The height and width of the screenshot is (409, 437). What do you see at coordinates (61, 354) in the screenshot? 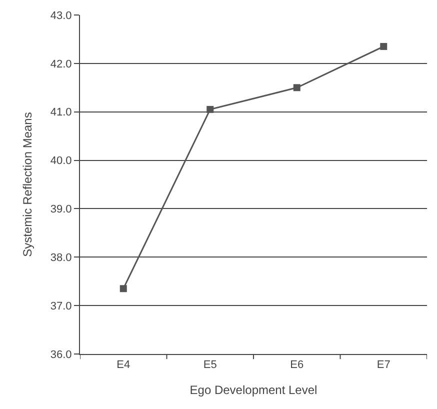
I see `y-tick-label: 36.0` at bounding box center [61, 354].